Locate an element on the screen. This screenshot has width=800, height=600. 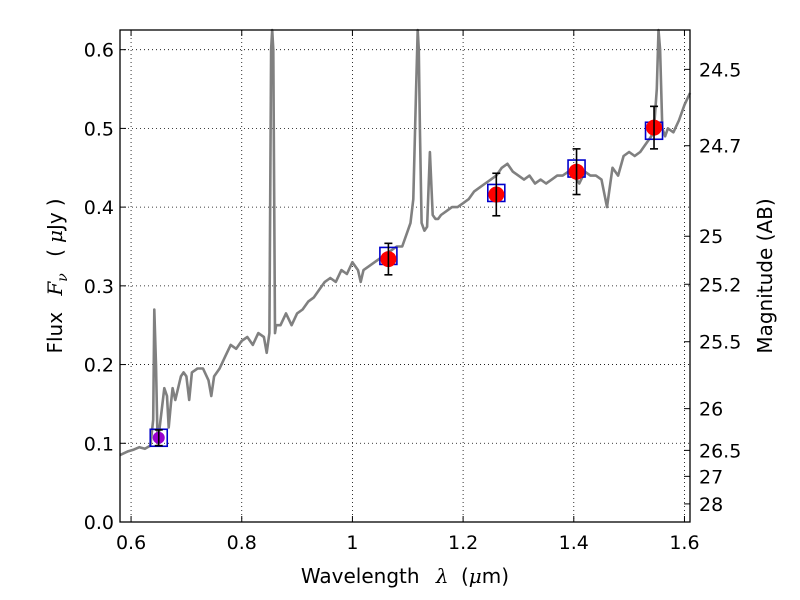
x-tick-label: 0.6 is located at coordinates (131, 543).